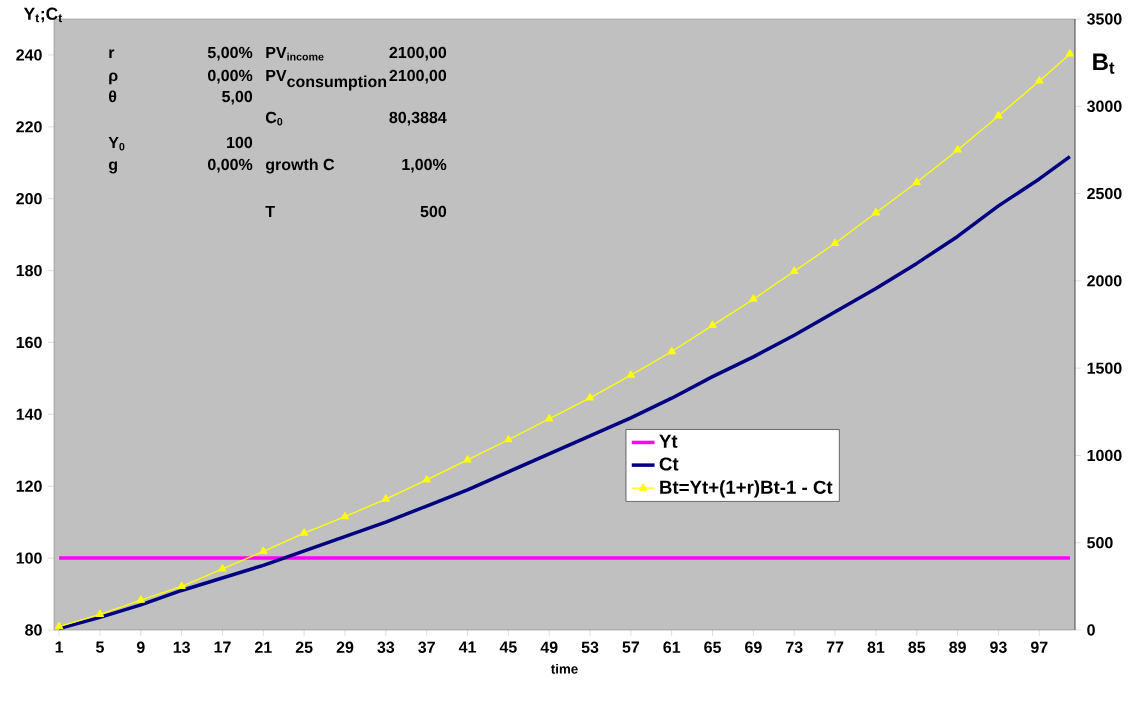  What do you see at coordinates (112, 167) in the screenshot?
I see `annotation: g` at bounding box center [112, 167].